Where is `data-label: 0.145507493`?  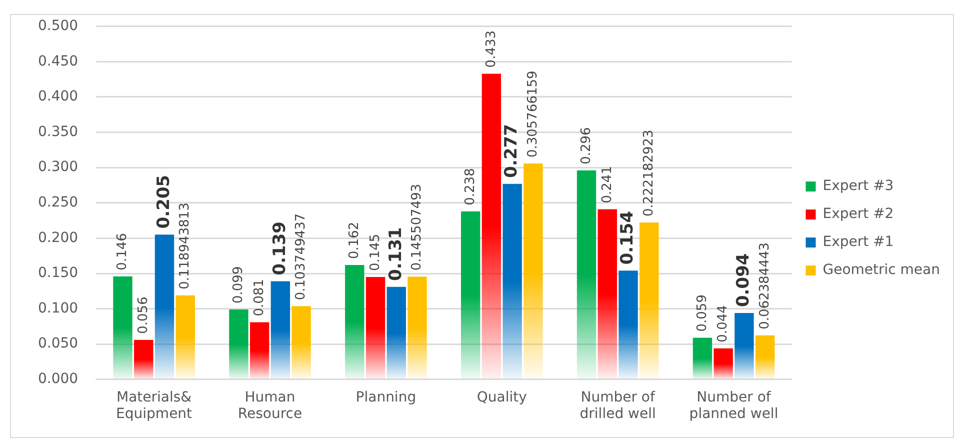 data-label: 0.145507493 is located at coordinates (417, 227).